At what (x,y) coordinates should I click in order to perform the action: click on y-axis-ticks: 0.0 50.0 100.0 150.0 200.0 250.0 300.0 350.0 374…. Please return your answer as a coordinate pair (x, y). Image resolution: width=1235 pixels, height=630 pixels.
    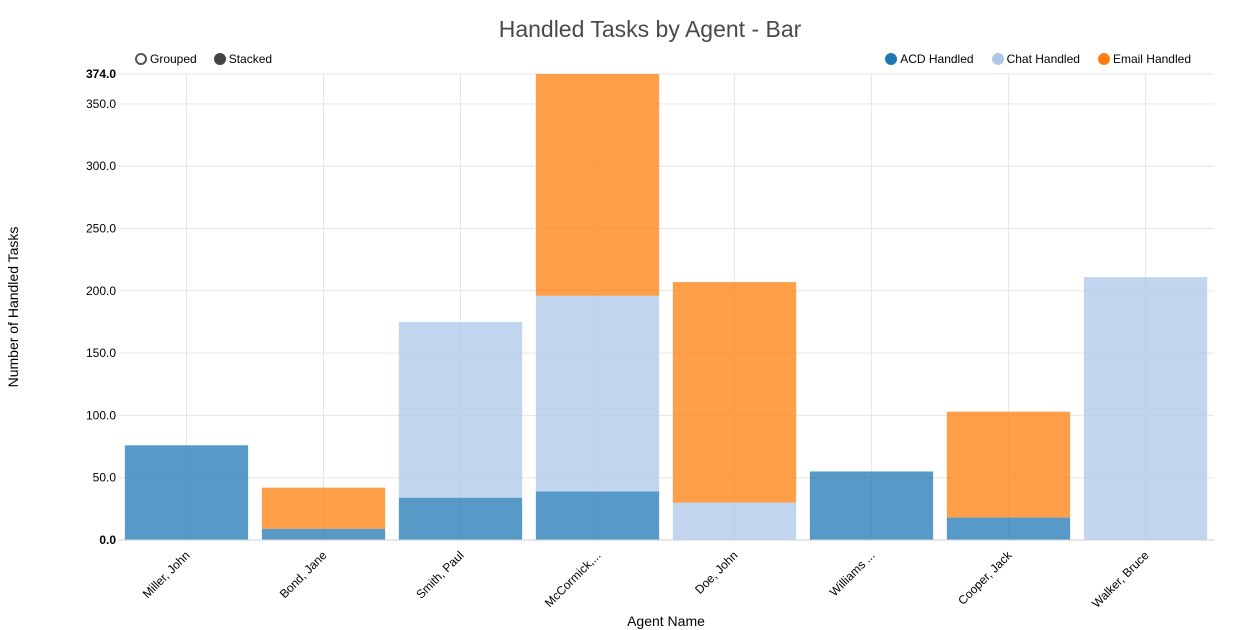
    Looking at the image, I should click on (101, 307).